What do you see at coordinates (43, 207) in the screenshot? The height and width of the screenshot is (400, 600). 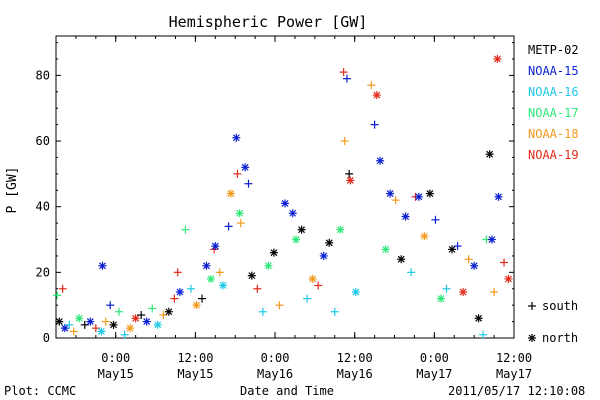 I see `y-tick-label: 40` at bounding box center [43, 207].